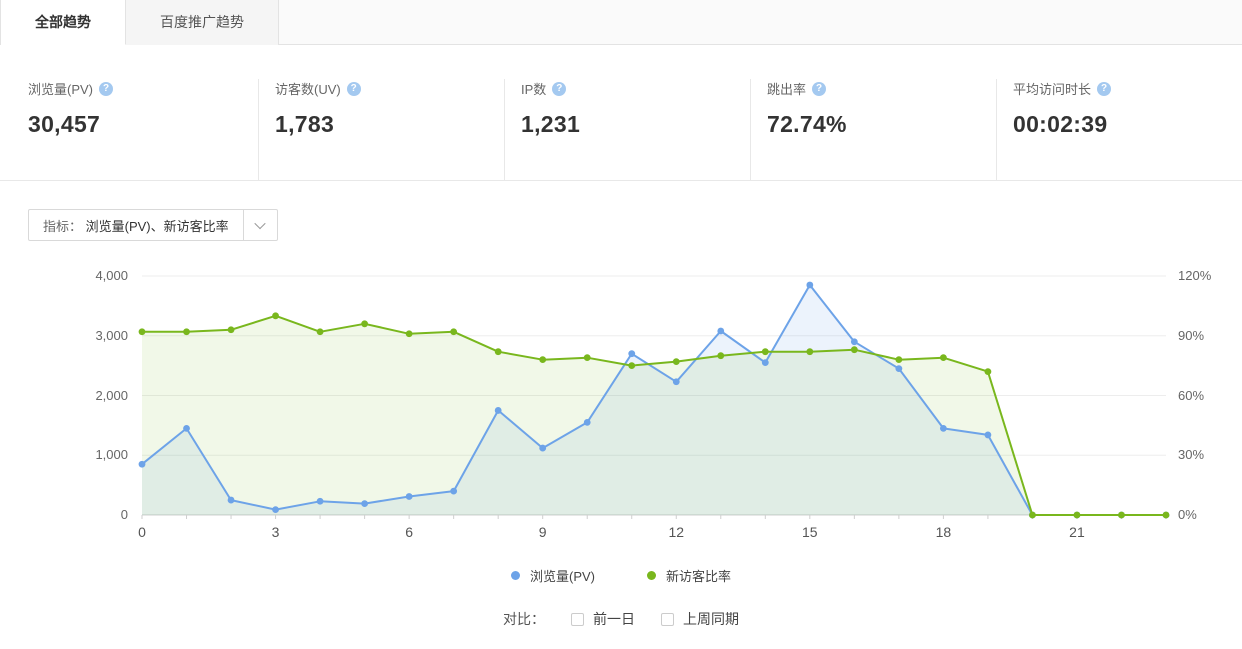 The width and height of the screenshot is (1242, 649). What do you see at coordinates (135, 129) in the screenshot?
I see `stat-card-pv: 浏览量(PV)? 30,457` at bounding box center [135, 129].